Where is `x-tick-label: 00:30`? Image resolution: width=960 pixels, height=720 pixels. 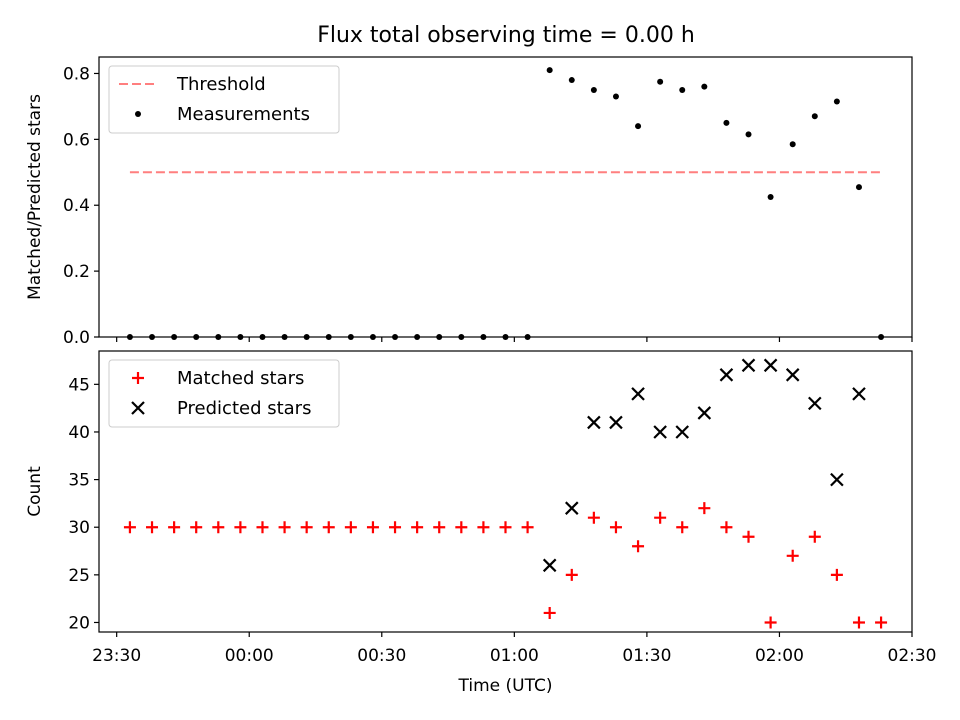
x-tick-label: 00:30 is located at coordinates (381, 656).